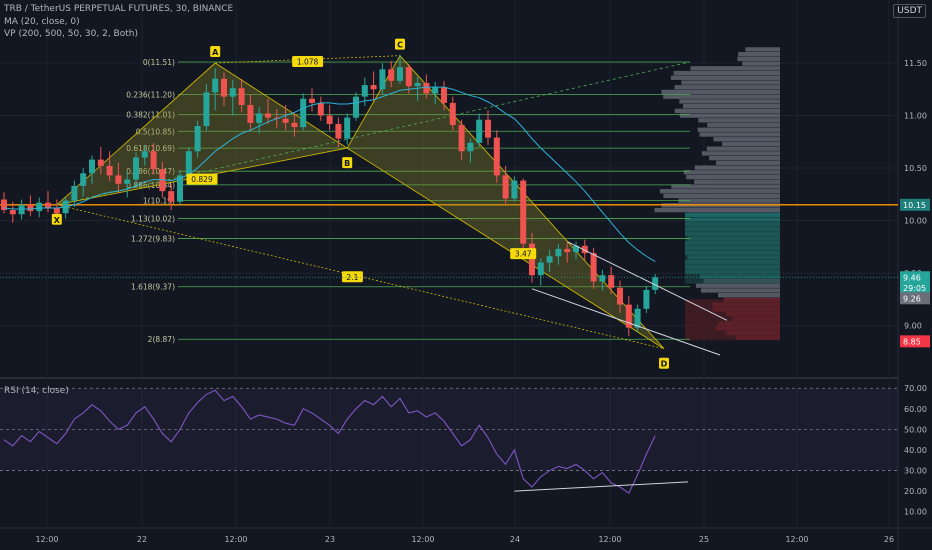 The image size is (932, 550). What do you see at coordinates (153, 287) in the screenshot?
I see `fib-level-label: 1.618(9.37)` at bounding box center [153, 287].